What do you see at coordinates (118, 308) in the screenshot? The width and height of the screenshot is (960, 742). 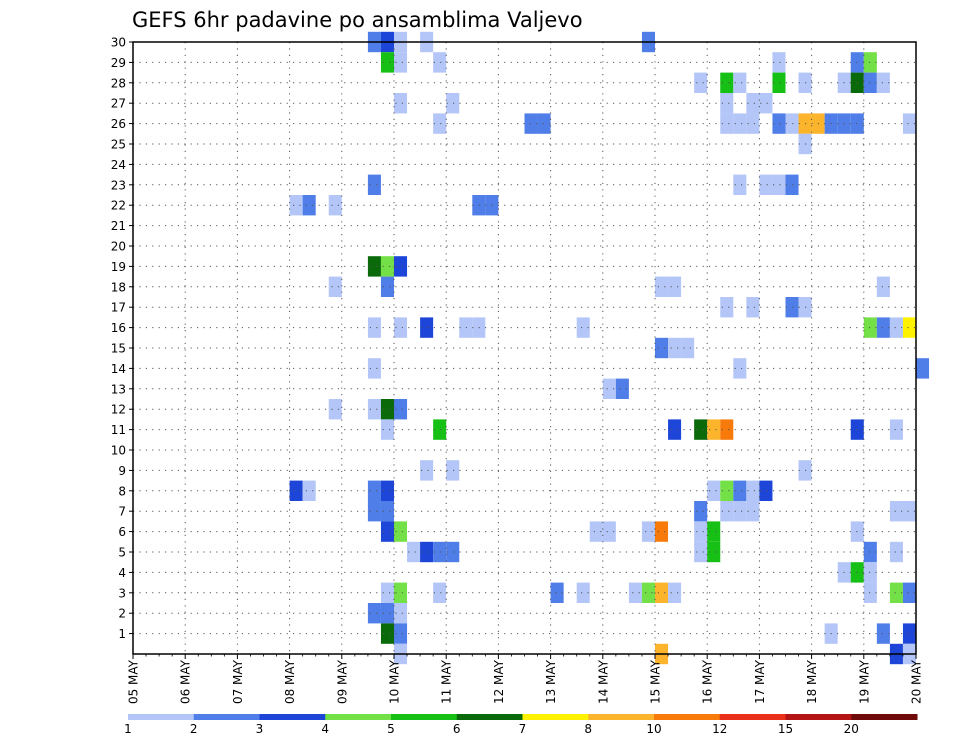 I see `y-tick-label: 17` at bounding box center [118, 308].